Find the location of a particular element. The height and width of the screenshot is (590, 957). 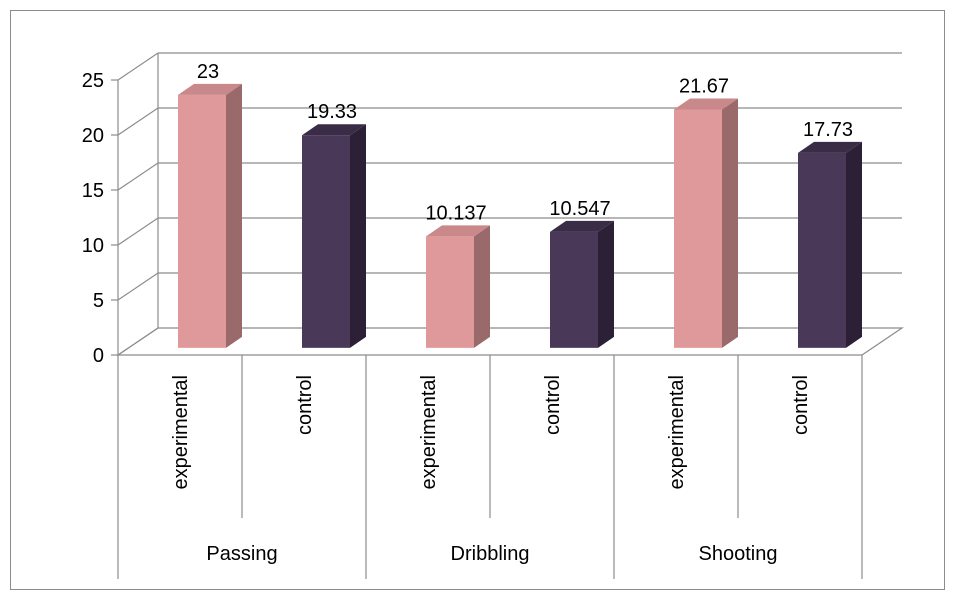

bar-shooting-control is located at coordinates (830, 244).